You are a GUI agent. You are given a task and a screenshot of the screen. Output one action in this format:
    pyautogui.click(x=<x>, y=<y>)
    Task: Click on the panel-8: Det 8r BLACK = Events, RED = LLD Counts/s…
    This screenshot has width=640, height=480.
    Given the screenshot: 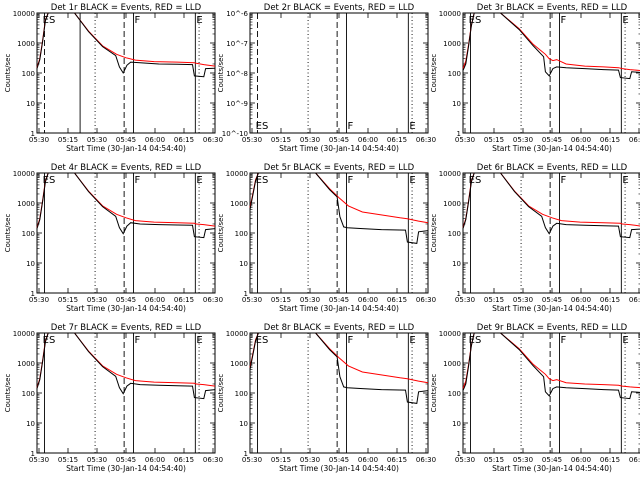 What is the action you would take?
    pyautogui.click(x=326, y=398)
    